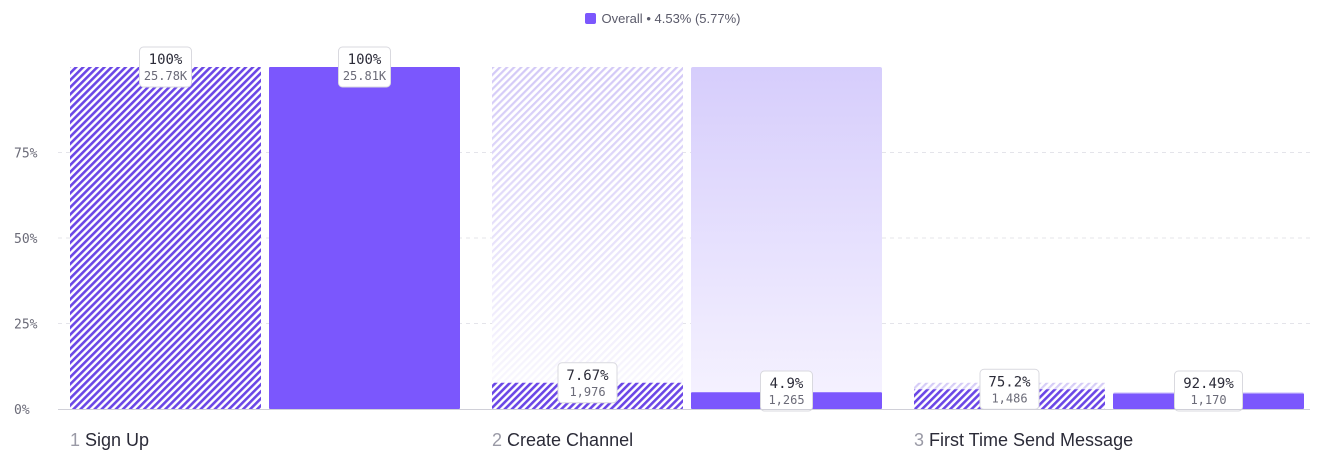 Image resolution: width=1325 pixels, height=458 pixels. I want to click on ghost-bar-fade, so click(587, 238).